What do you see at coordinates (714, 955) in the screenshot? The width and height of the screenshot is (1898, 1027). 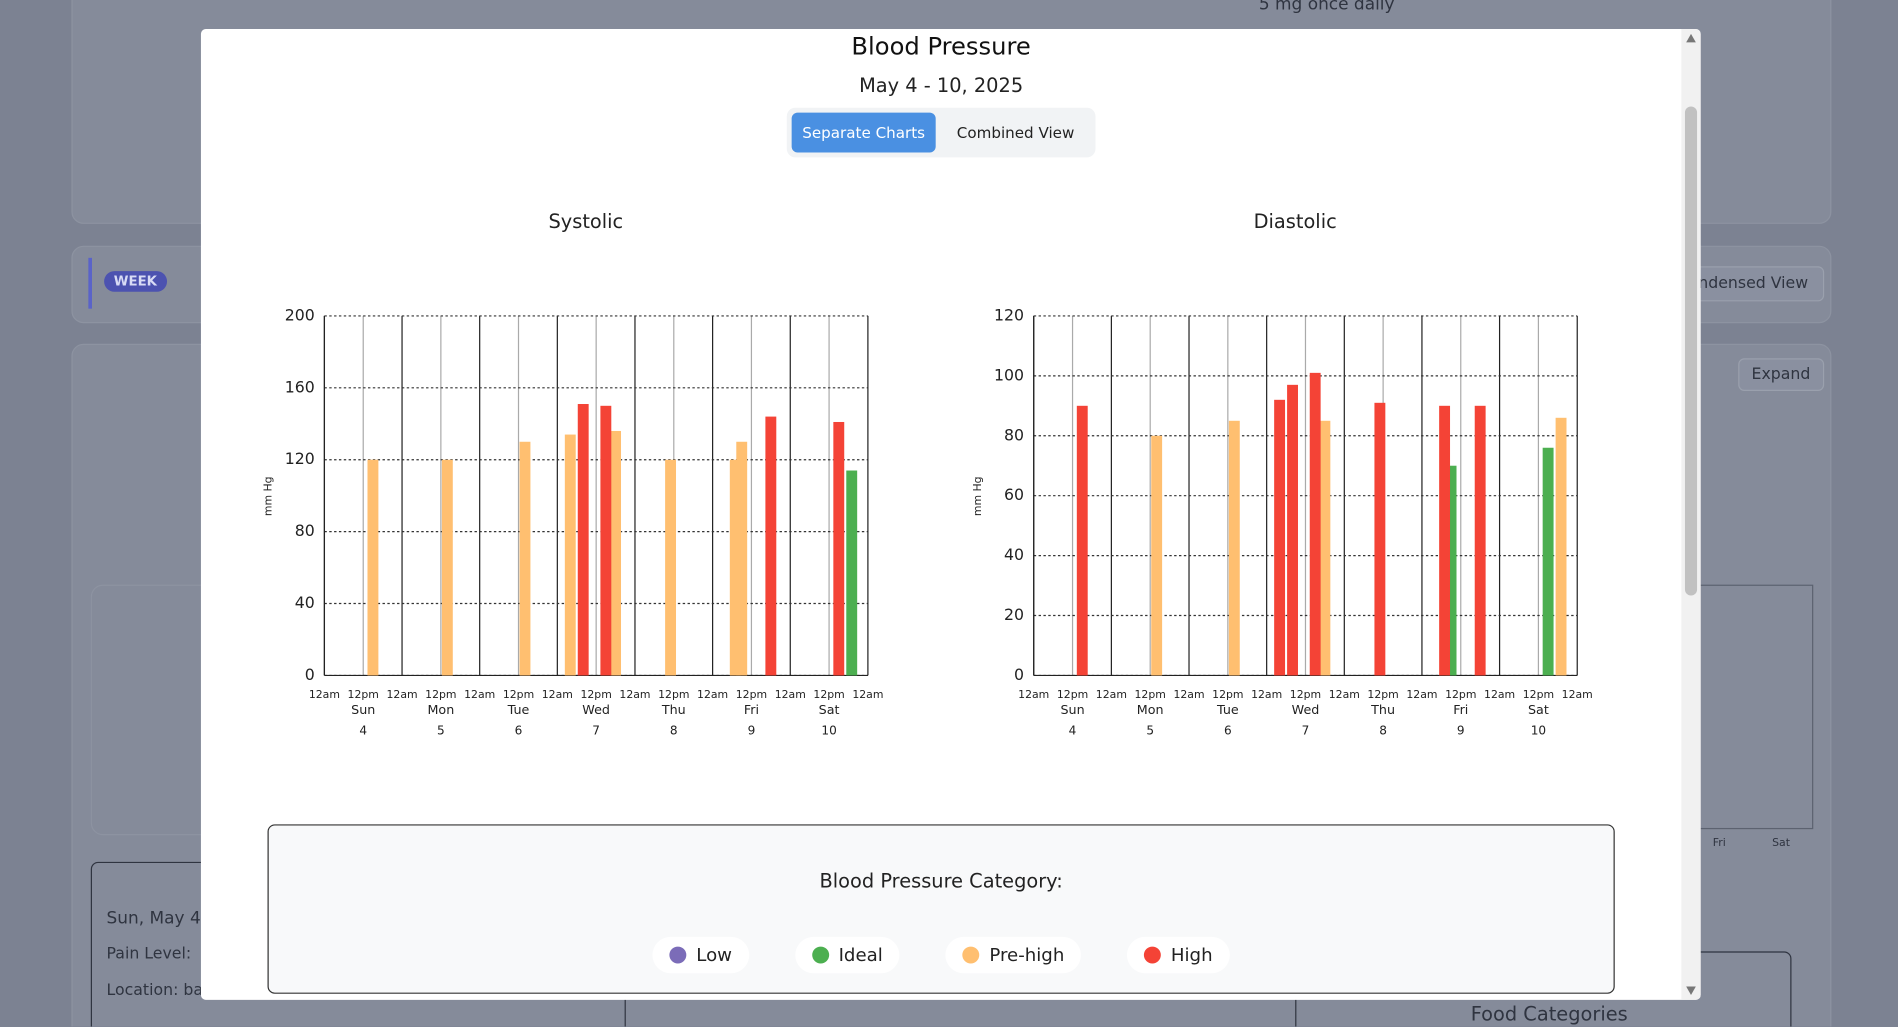 I see `legend-label: Low` at bounding box center [714, 955].